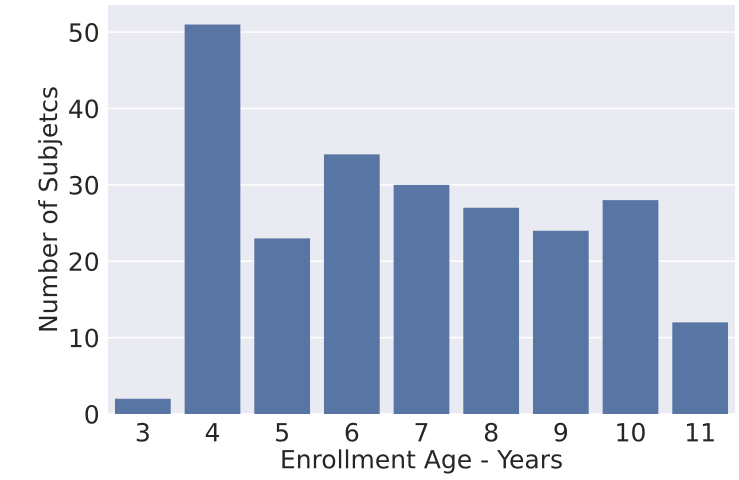  Describe the element at coordinates (213, 432) in the screenshot. I see `x-tick-label: 4` at that location.